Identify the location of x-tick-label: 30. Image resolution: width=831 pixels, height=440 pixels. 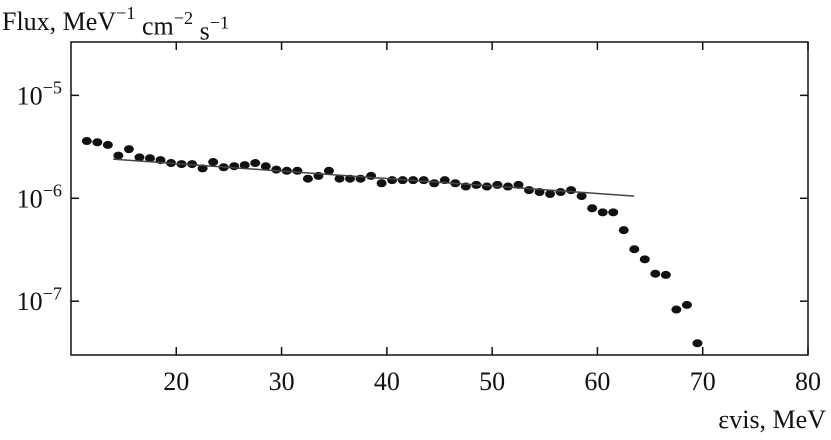
(282, 381).